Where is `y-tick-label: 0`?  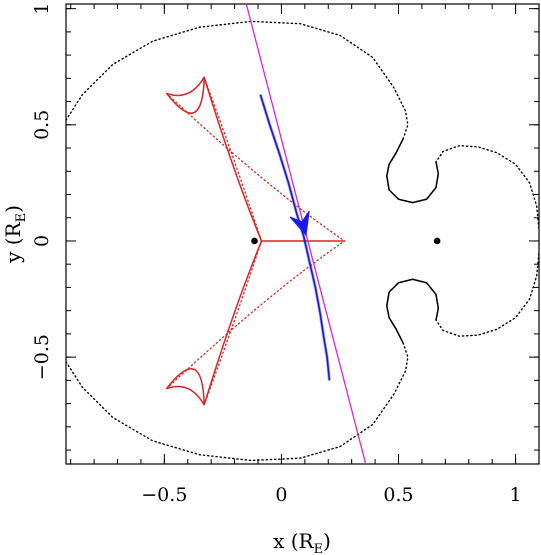 y-tick-label: 0 is located at coordinates (42, 241).